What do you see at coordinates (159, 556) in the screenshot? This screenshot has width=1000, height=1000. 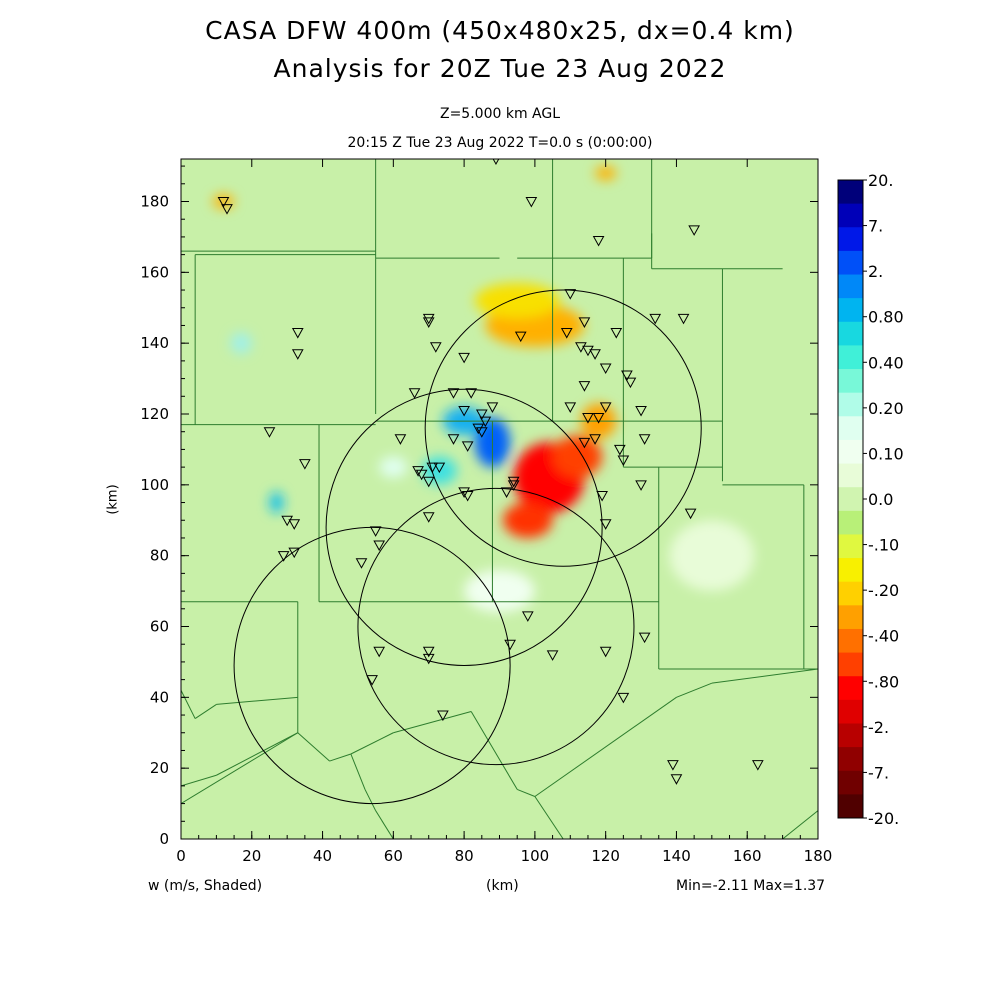 I see `y-tick-label: 80` at bounding box center [159, 556].